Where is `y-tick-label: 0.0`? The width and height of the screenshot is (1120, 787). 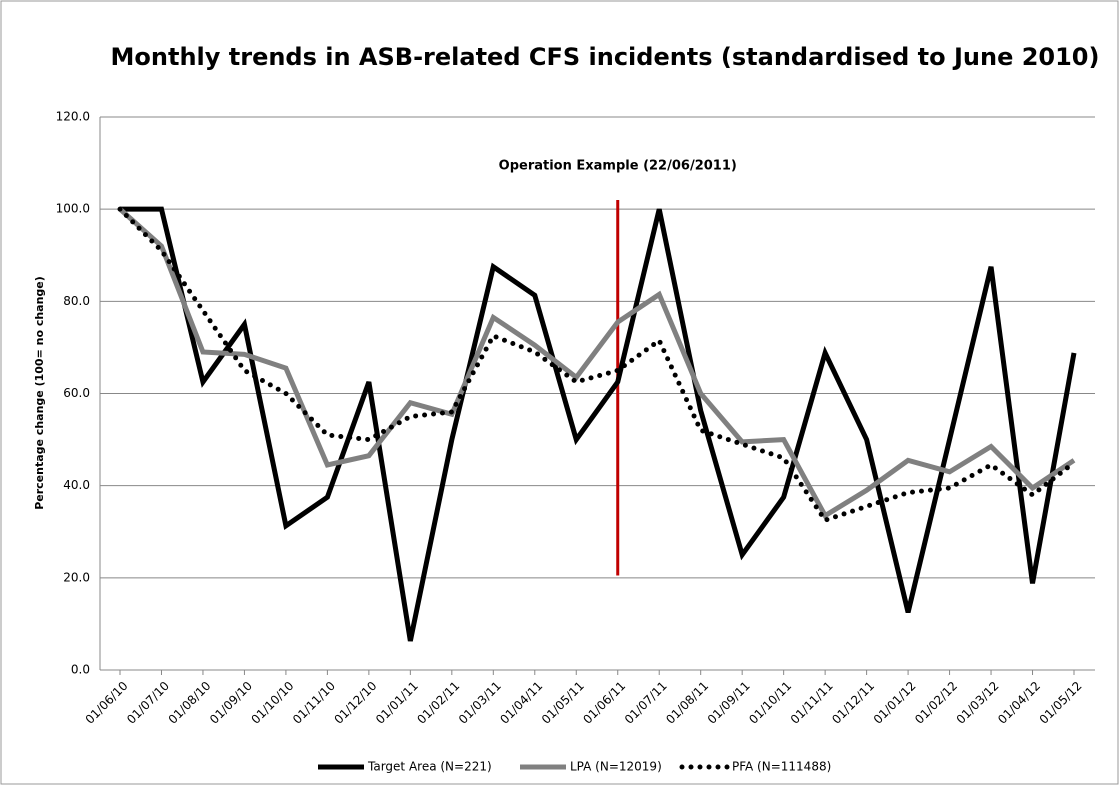
y-tick-label: 0.0 is located at coordinates (80, 670).